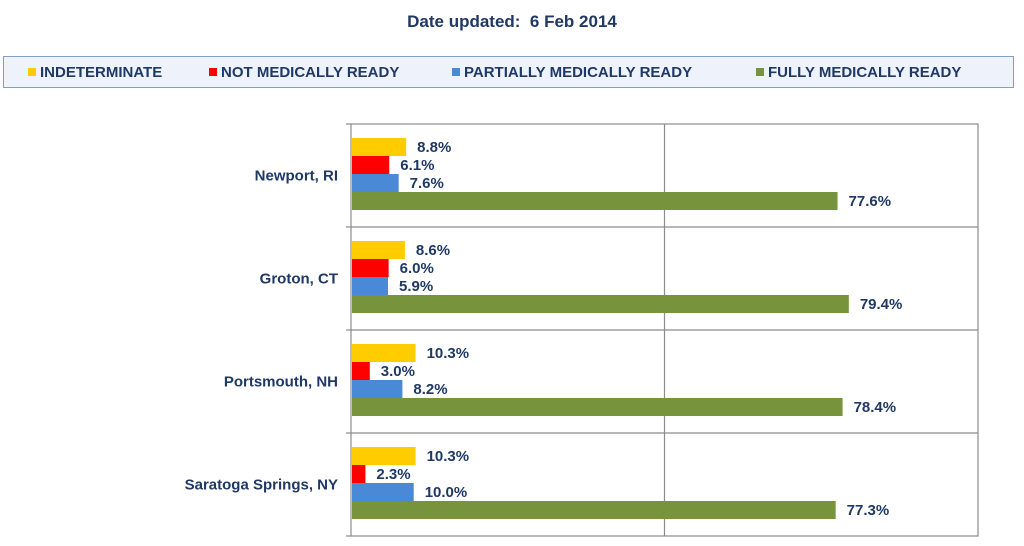 This screenshot has height=546, width=1024. I want to click on legend-label-indeterminate: INDETERMINATE, so click(101, 72).